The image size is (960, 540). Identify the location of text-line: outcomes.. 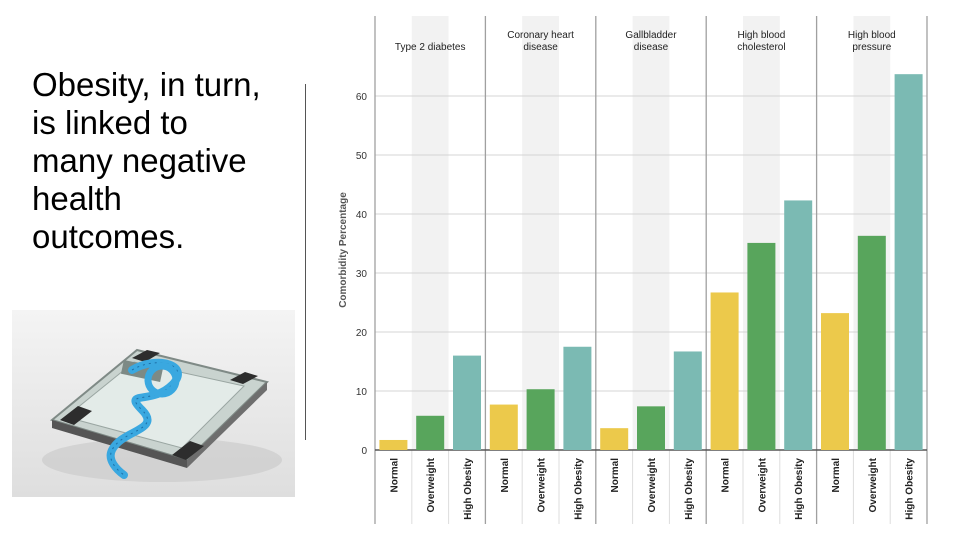
(108, 236).